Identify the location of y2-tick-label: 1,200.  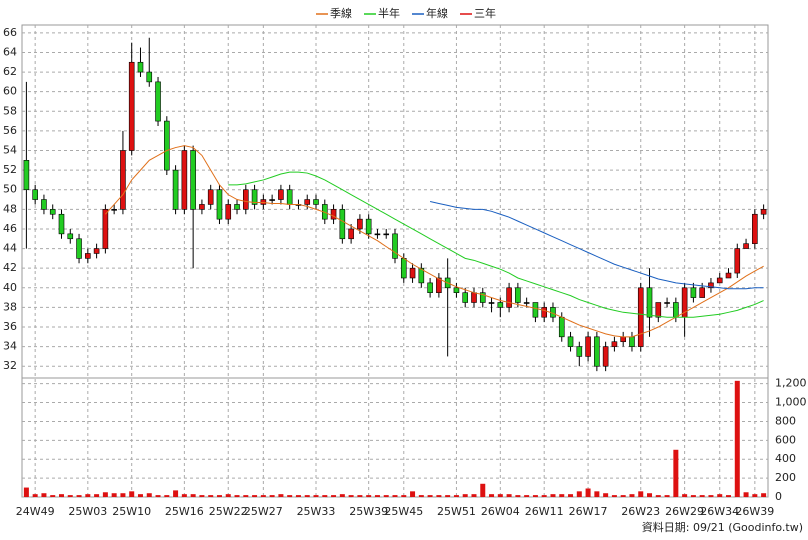
(791, 383).